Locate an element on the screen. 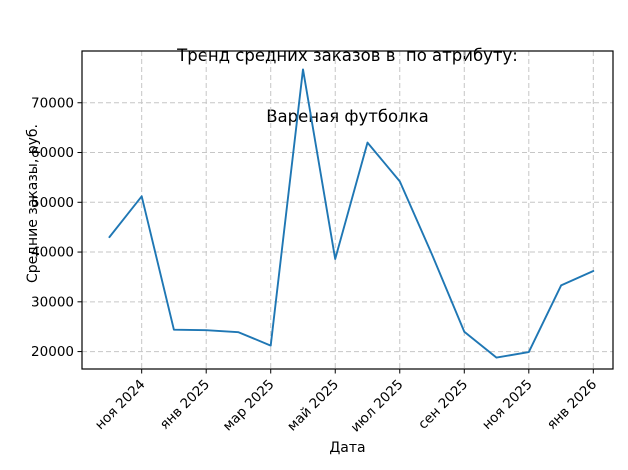  chart-title-line2: Вареная футболка is located at coordinates (347, 116).